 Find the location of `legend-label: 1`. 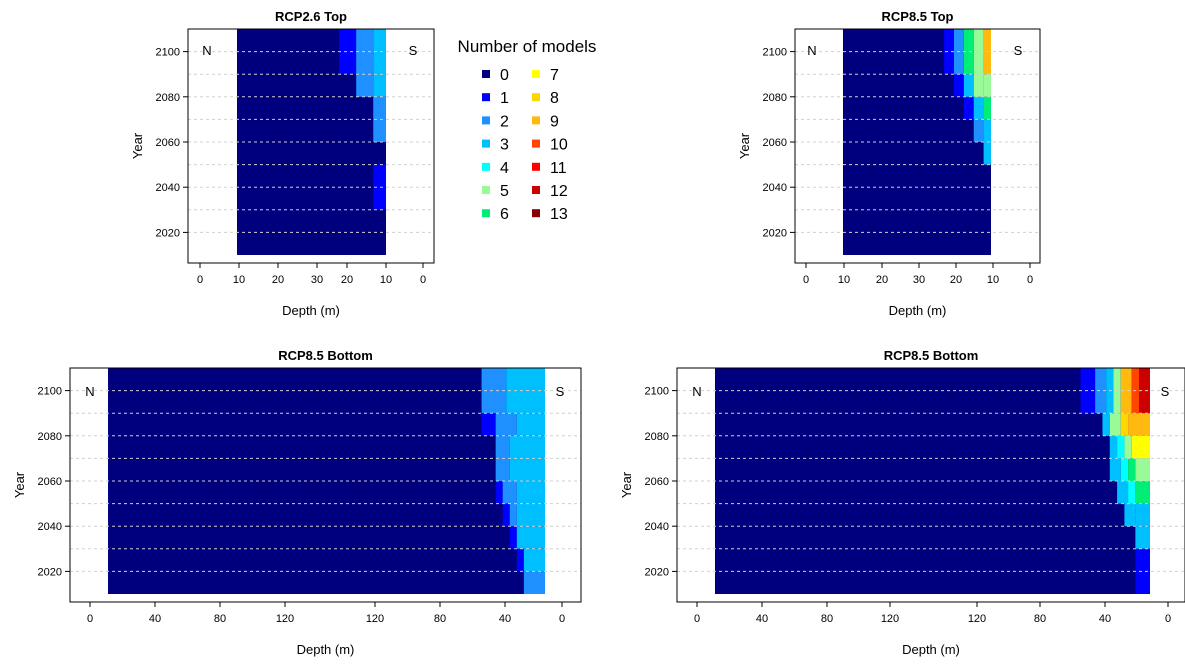

legend-label: 1 is located at coordinates (504, 98).